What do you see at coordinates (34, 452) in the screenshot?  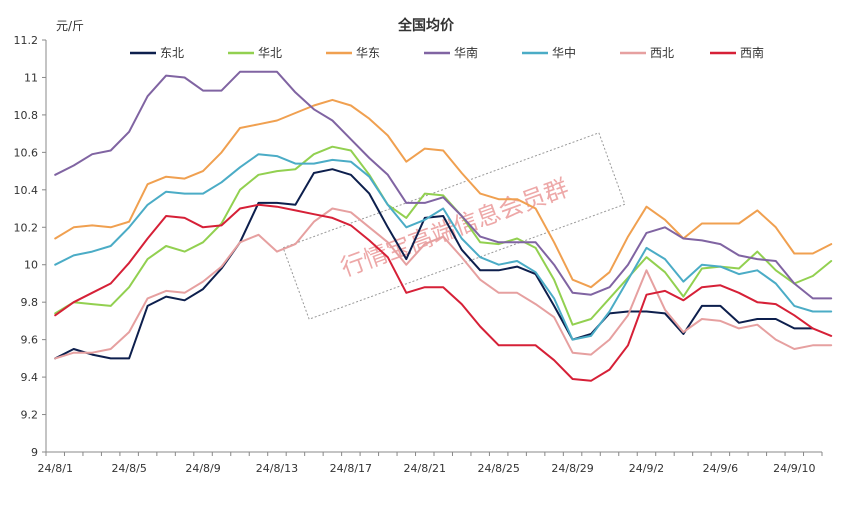 I see `y-tick-label: 9` at bounding box center [34, 452].